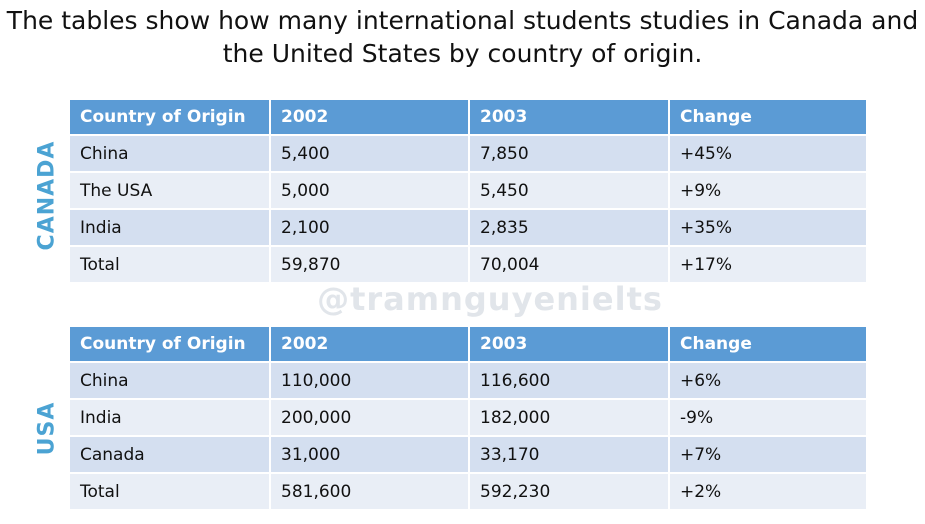  What do you see at coordinates (370, 490) in the screenshot?
I see `table-cell: 581,600` at bounding box center [370, 490].